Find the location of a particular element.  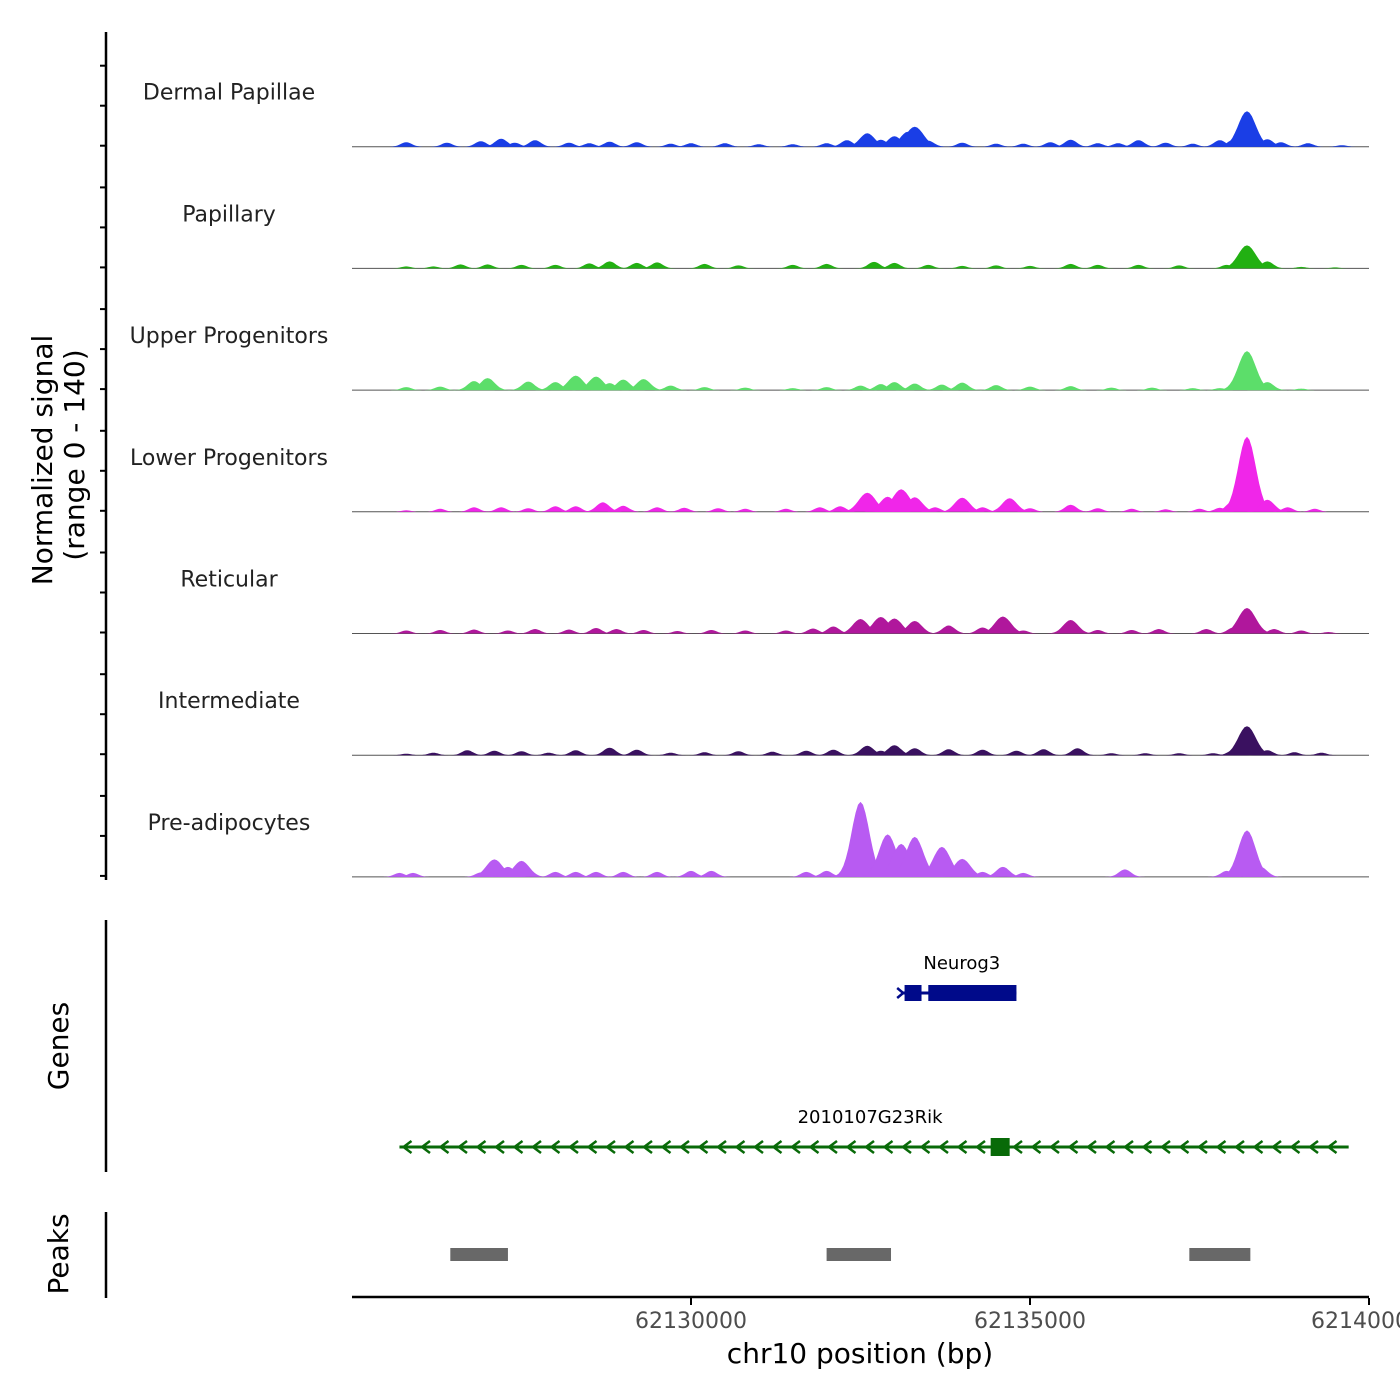

genes-track-label: Genes is located at coordinates (58, 1046).